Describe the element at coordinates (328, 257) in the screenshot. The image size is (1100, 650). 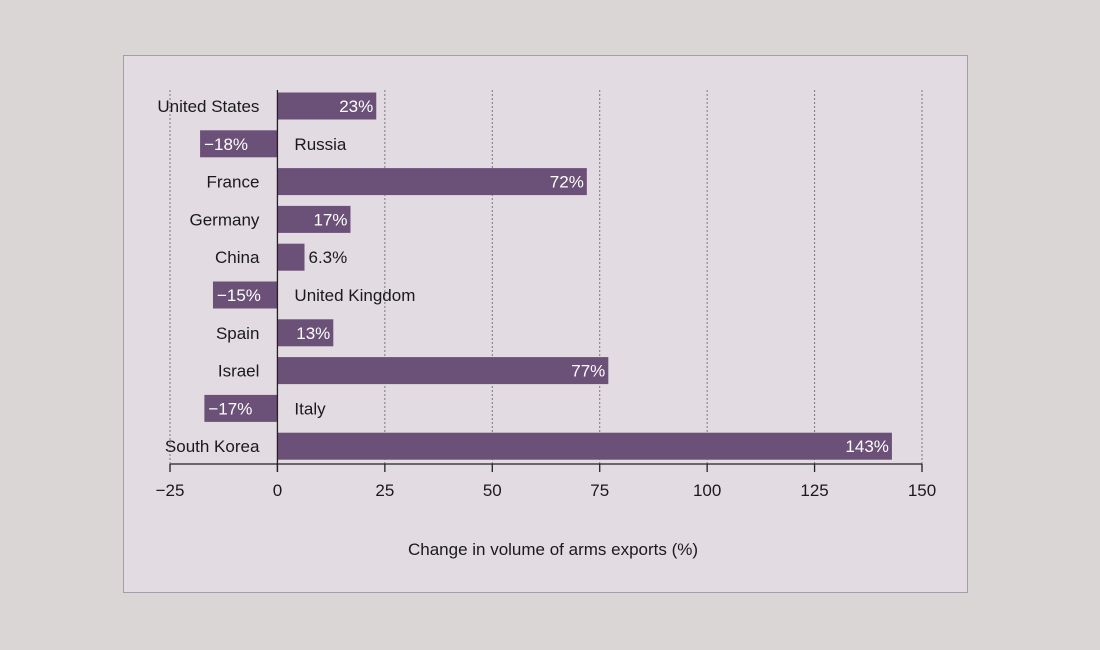
I see `data-label: 6.3%` at that location.